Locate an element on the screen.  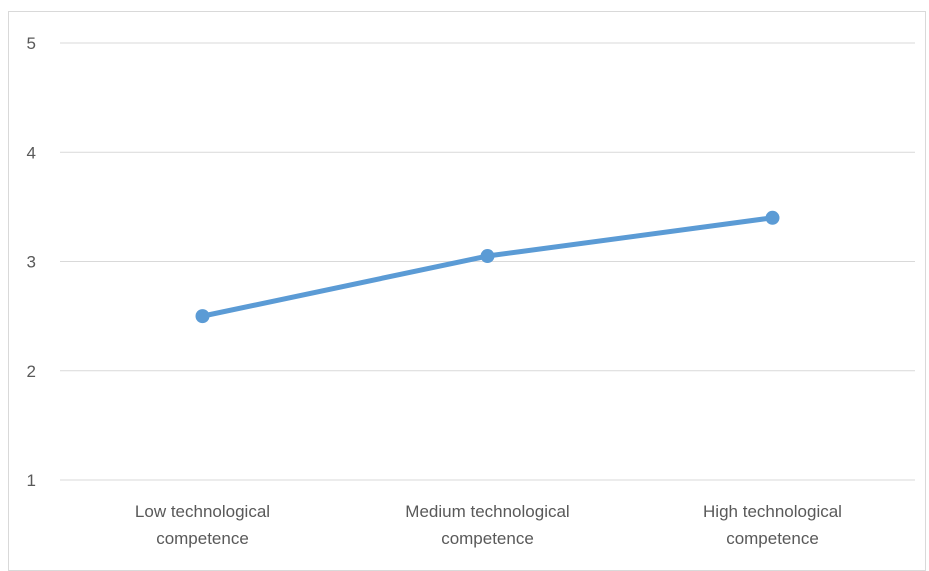
x-tick-label-line: High technological is located at coordinates (772, 511).